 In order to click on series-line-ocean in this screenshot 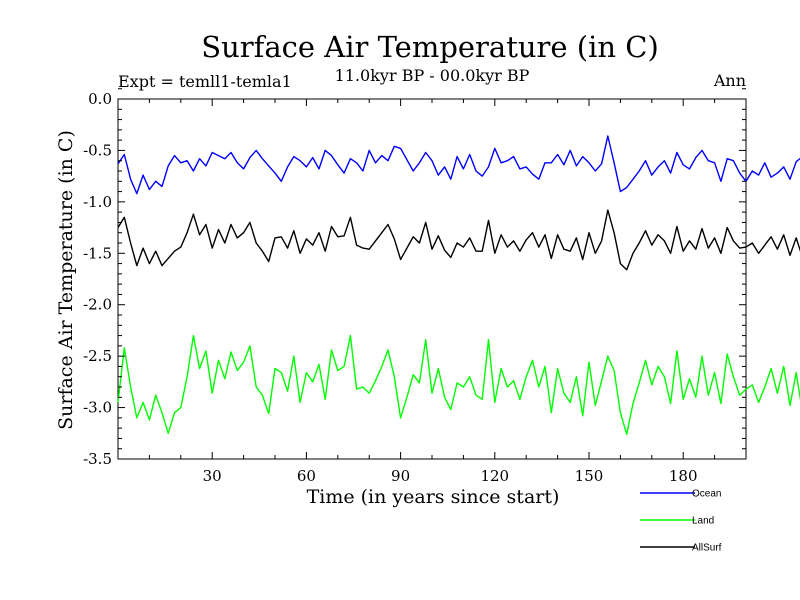, I will do `click(458, 165)`.